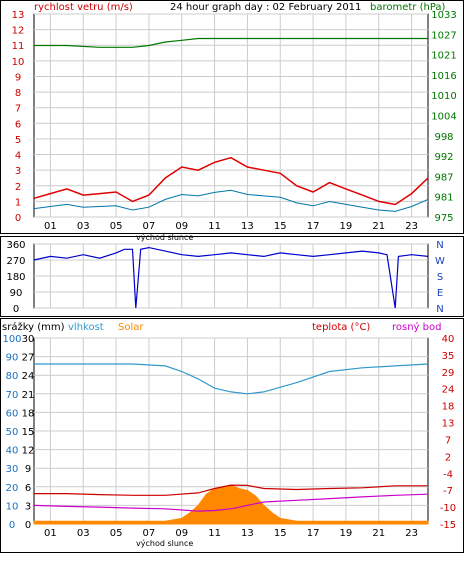  What do you see at coordinates (443, 177) in the screenshot?
I see `pressure-y-tick-label: 987` at bounding box center [443, 177].